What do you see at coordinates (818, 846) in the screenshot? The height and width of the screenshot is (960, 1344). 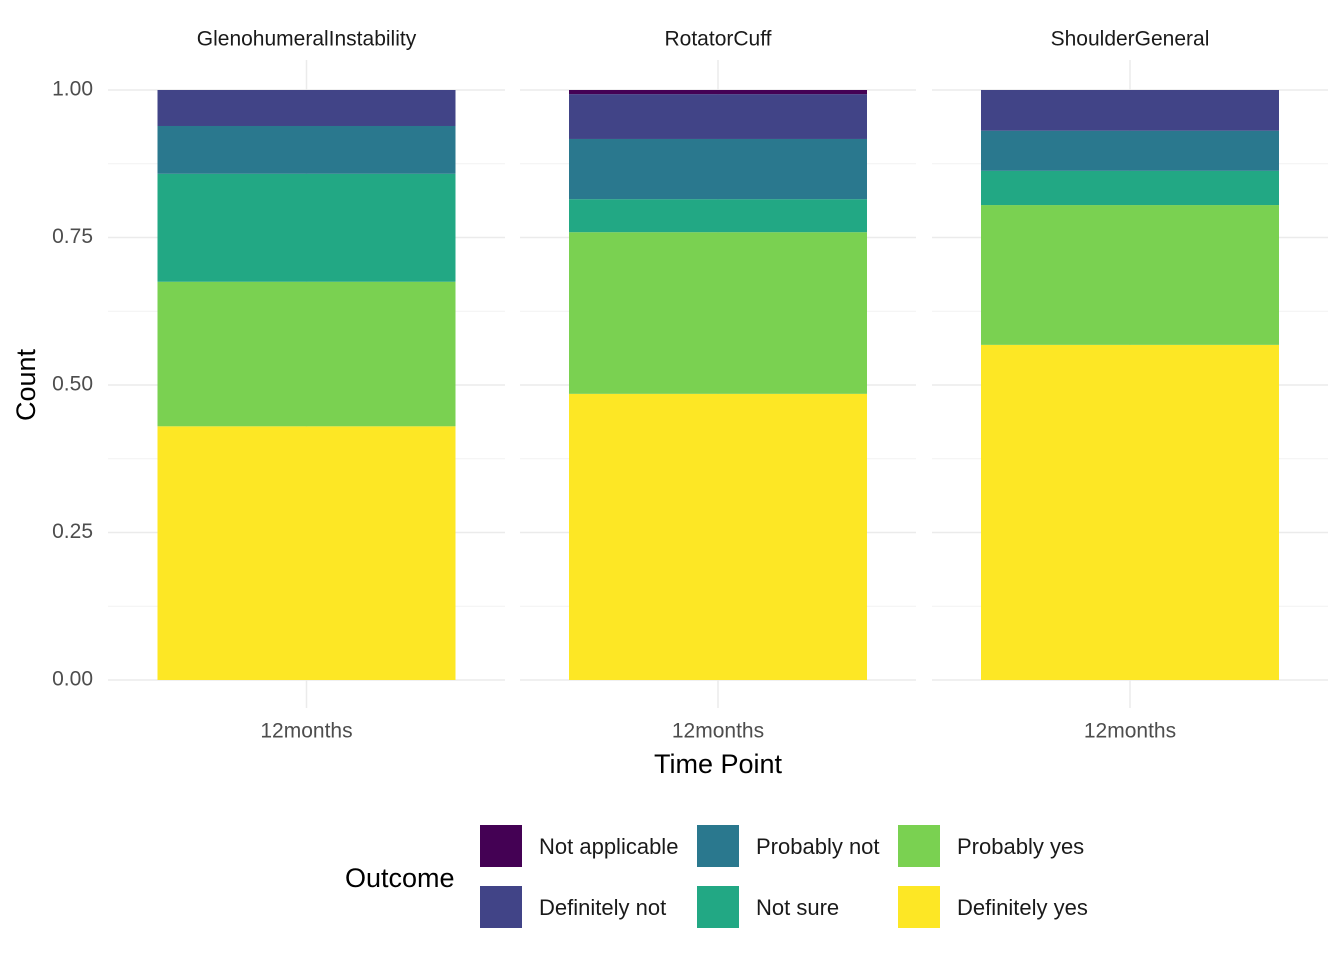 I see `legend-label: Probably not` at bounding box center [818, 846].